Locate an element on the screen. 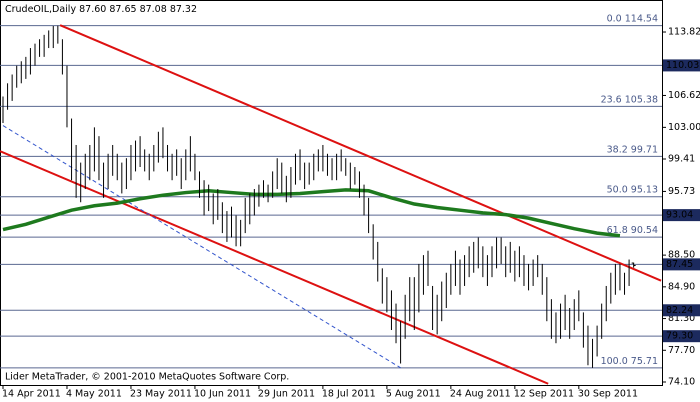 The image size is (700, 402). price-level-label: 79.30 is located at coordinates (679, 336).